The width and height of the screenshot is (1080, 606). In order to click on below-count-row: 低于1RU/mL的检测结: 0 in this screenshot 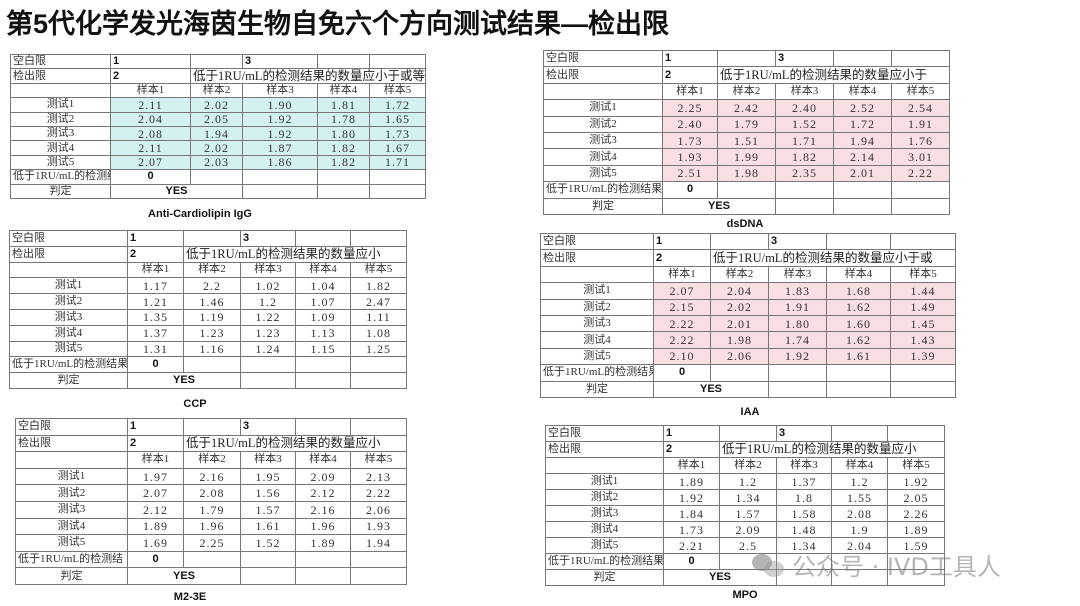, I will do `click(218, 177)`.